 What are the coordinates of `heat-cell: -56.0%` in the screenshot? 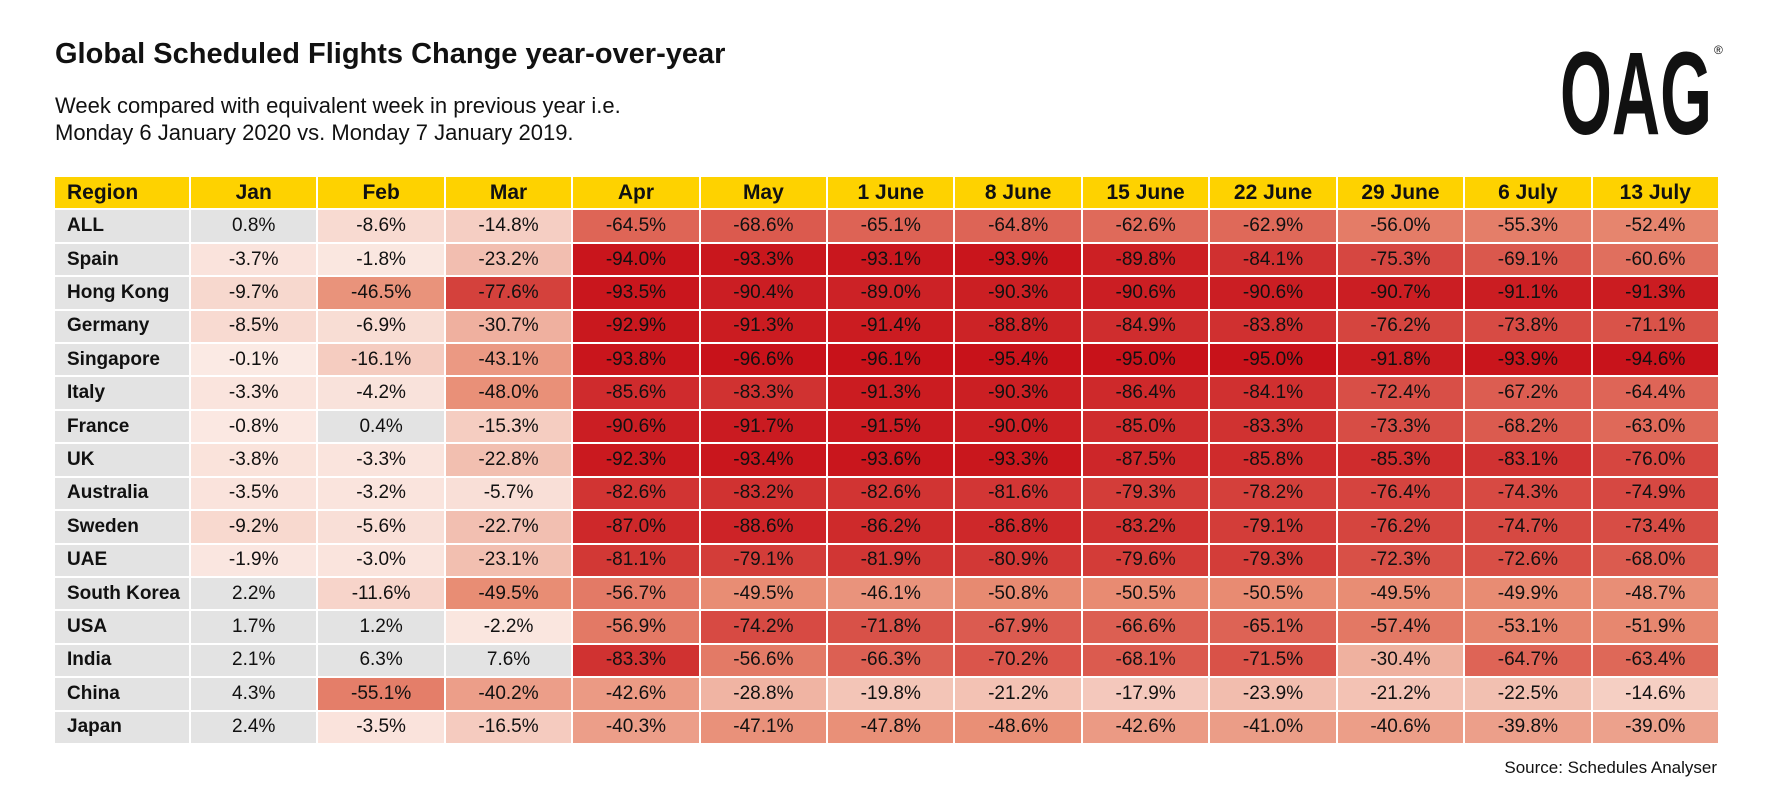 It's located at (1400, 226).